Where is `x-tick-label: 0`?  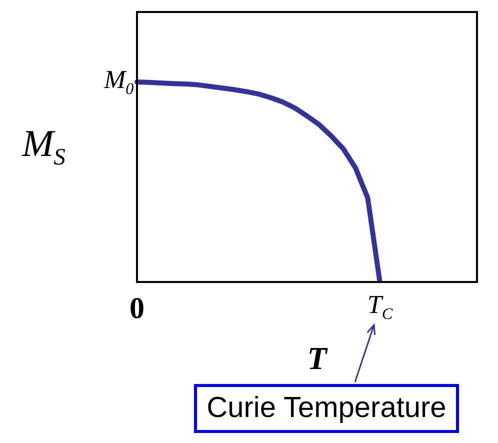 x-tick-label: 0 is located at coordinates (137, 308).